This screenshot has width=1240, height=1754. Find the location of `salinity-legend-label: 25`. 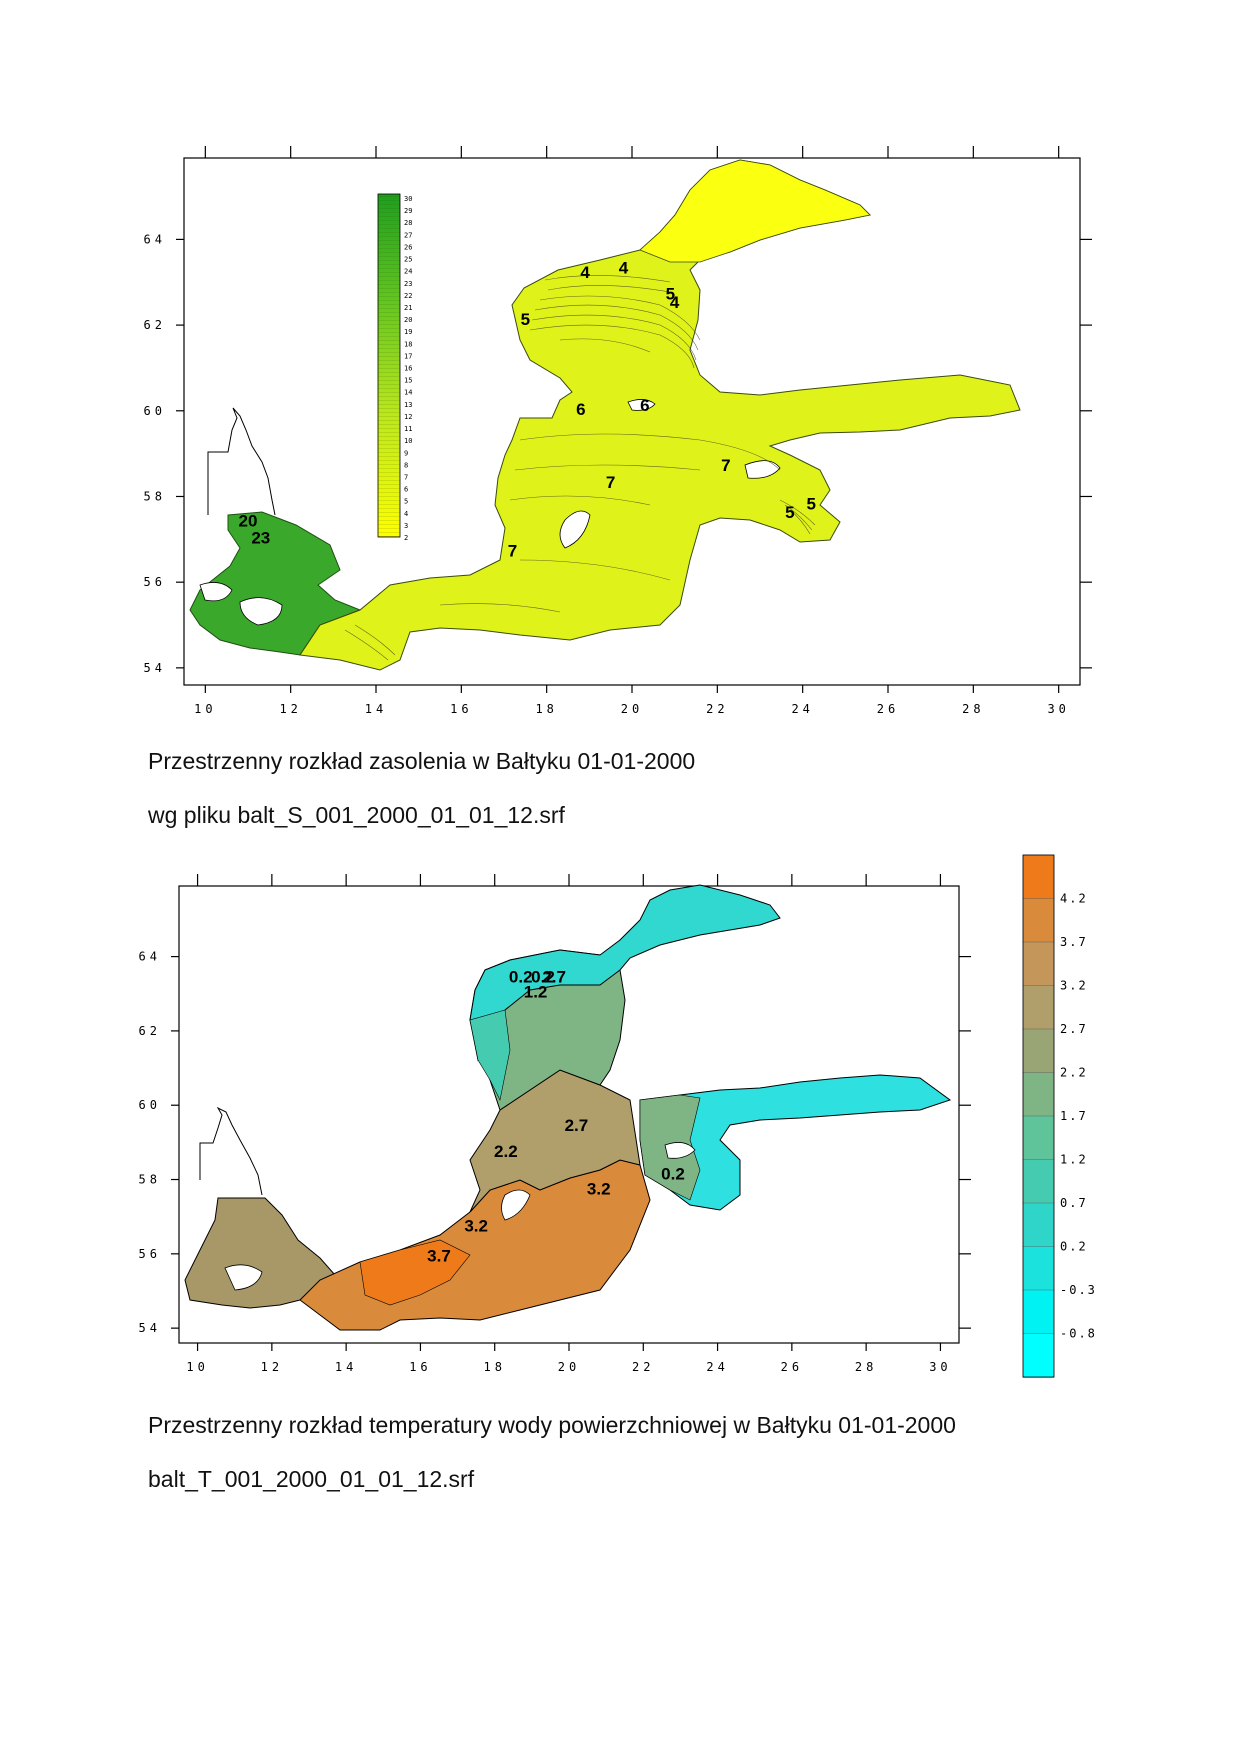

salinity-legend-label: 25 is located at coordinates (408, 260).